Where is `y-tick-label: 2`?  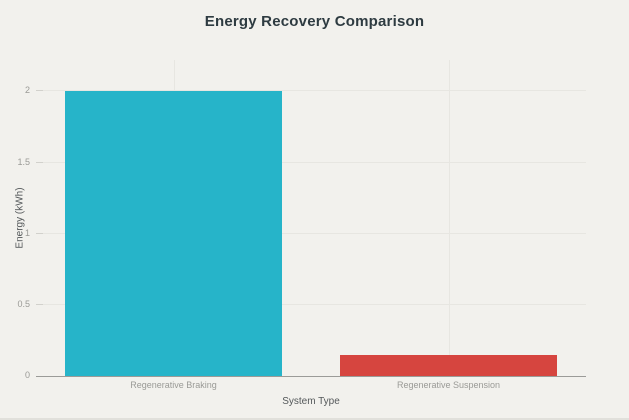
y-tick-label: 2 is located at coordinates (27, 90).